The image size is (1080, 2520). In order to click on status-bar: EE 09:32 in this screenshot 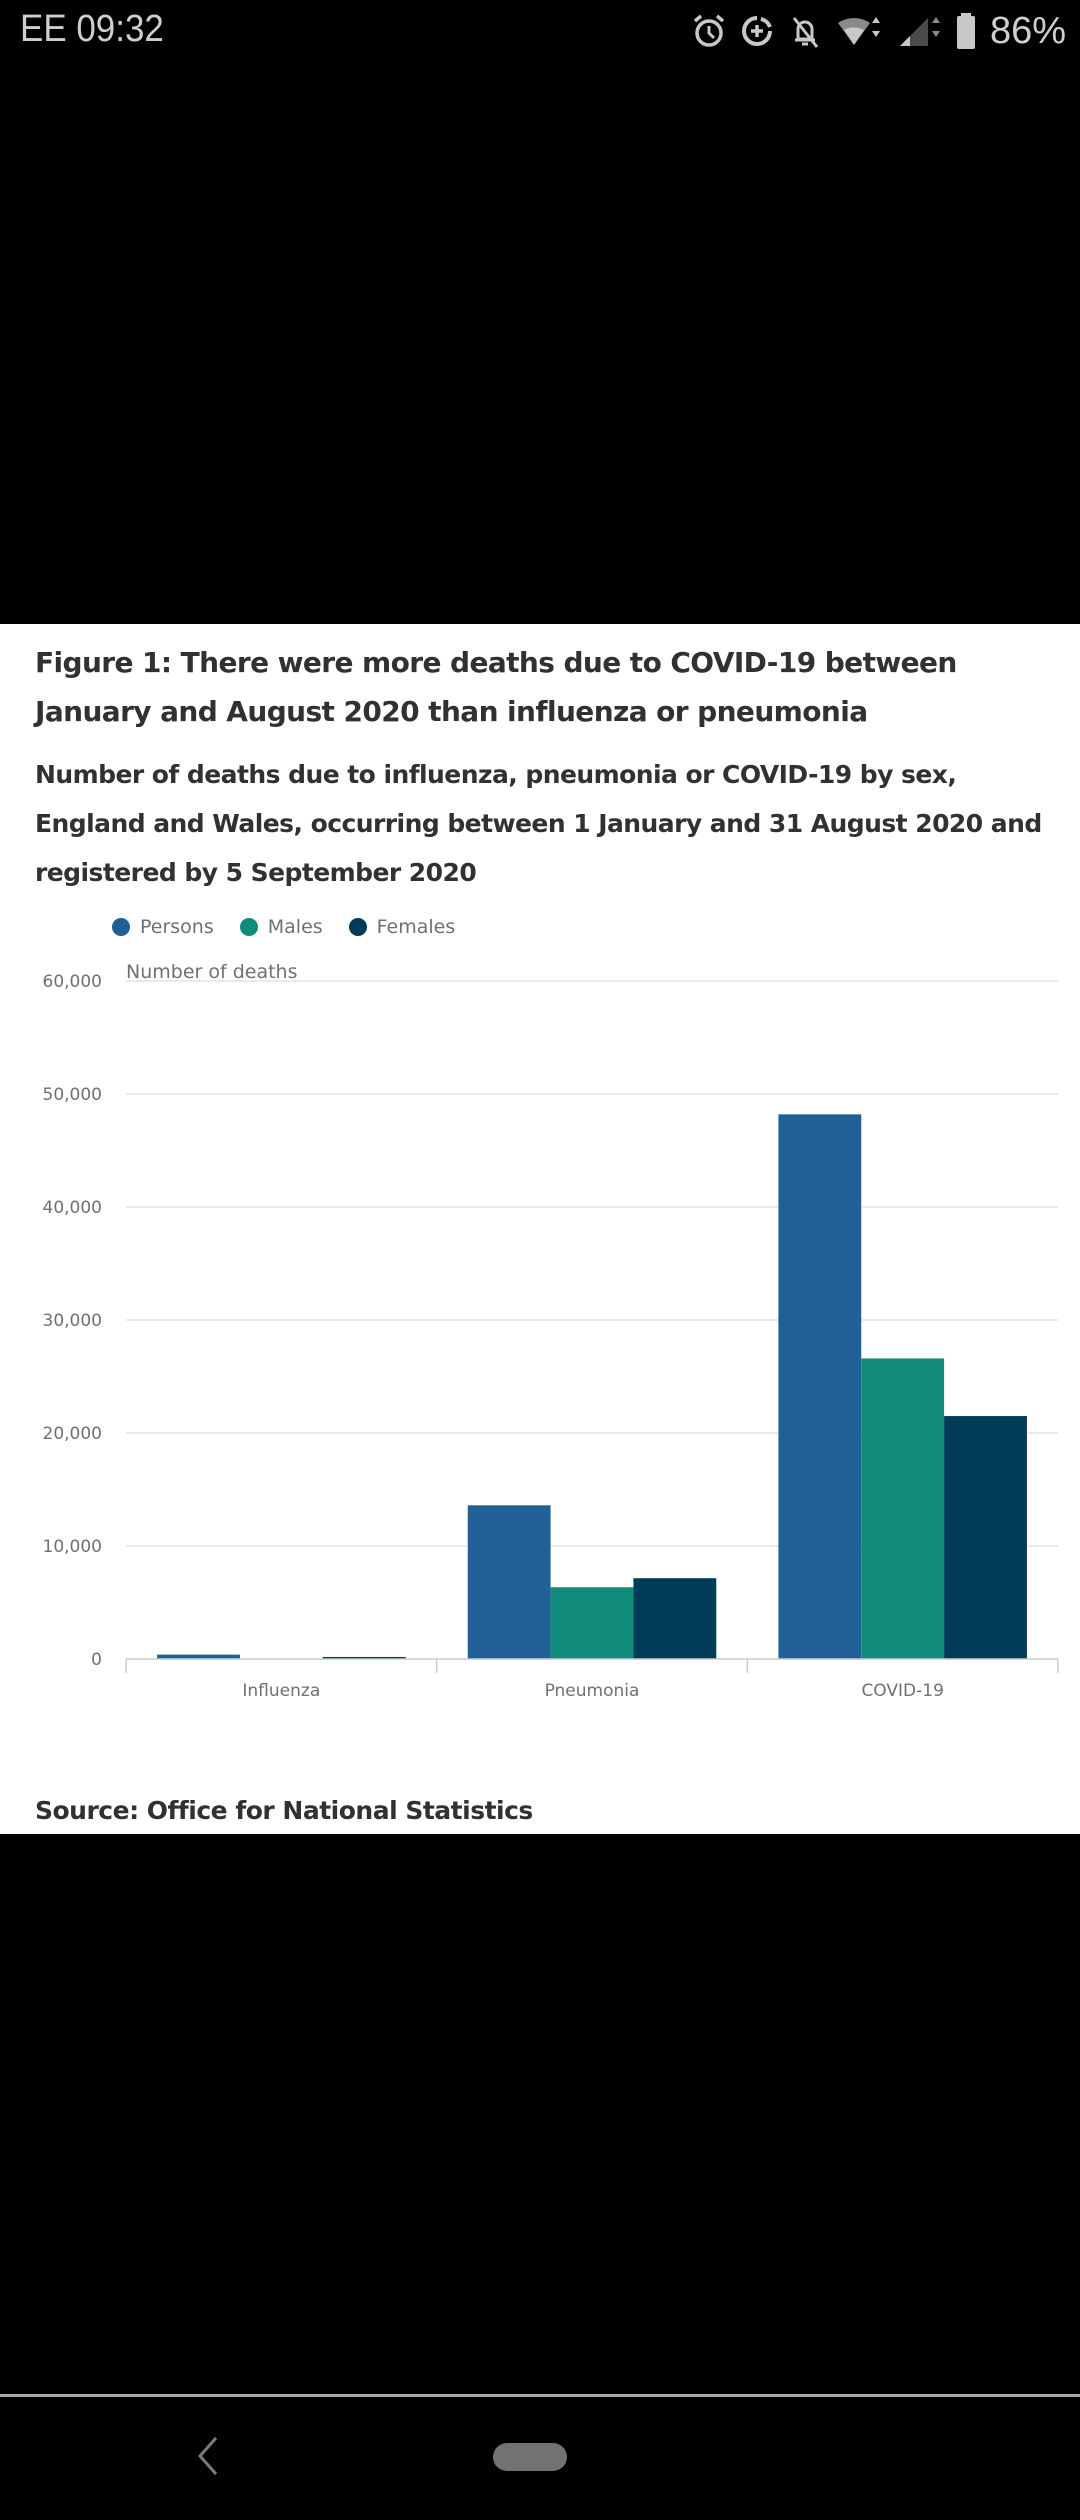, I will do `click(540, 31)`.